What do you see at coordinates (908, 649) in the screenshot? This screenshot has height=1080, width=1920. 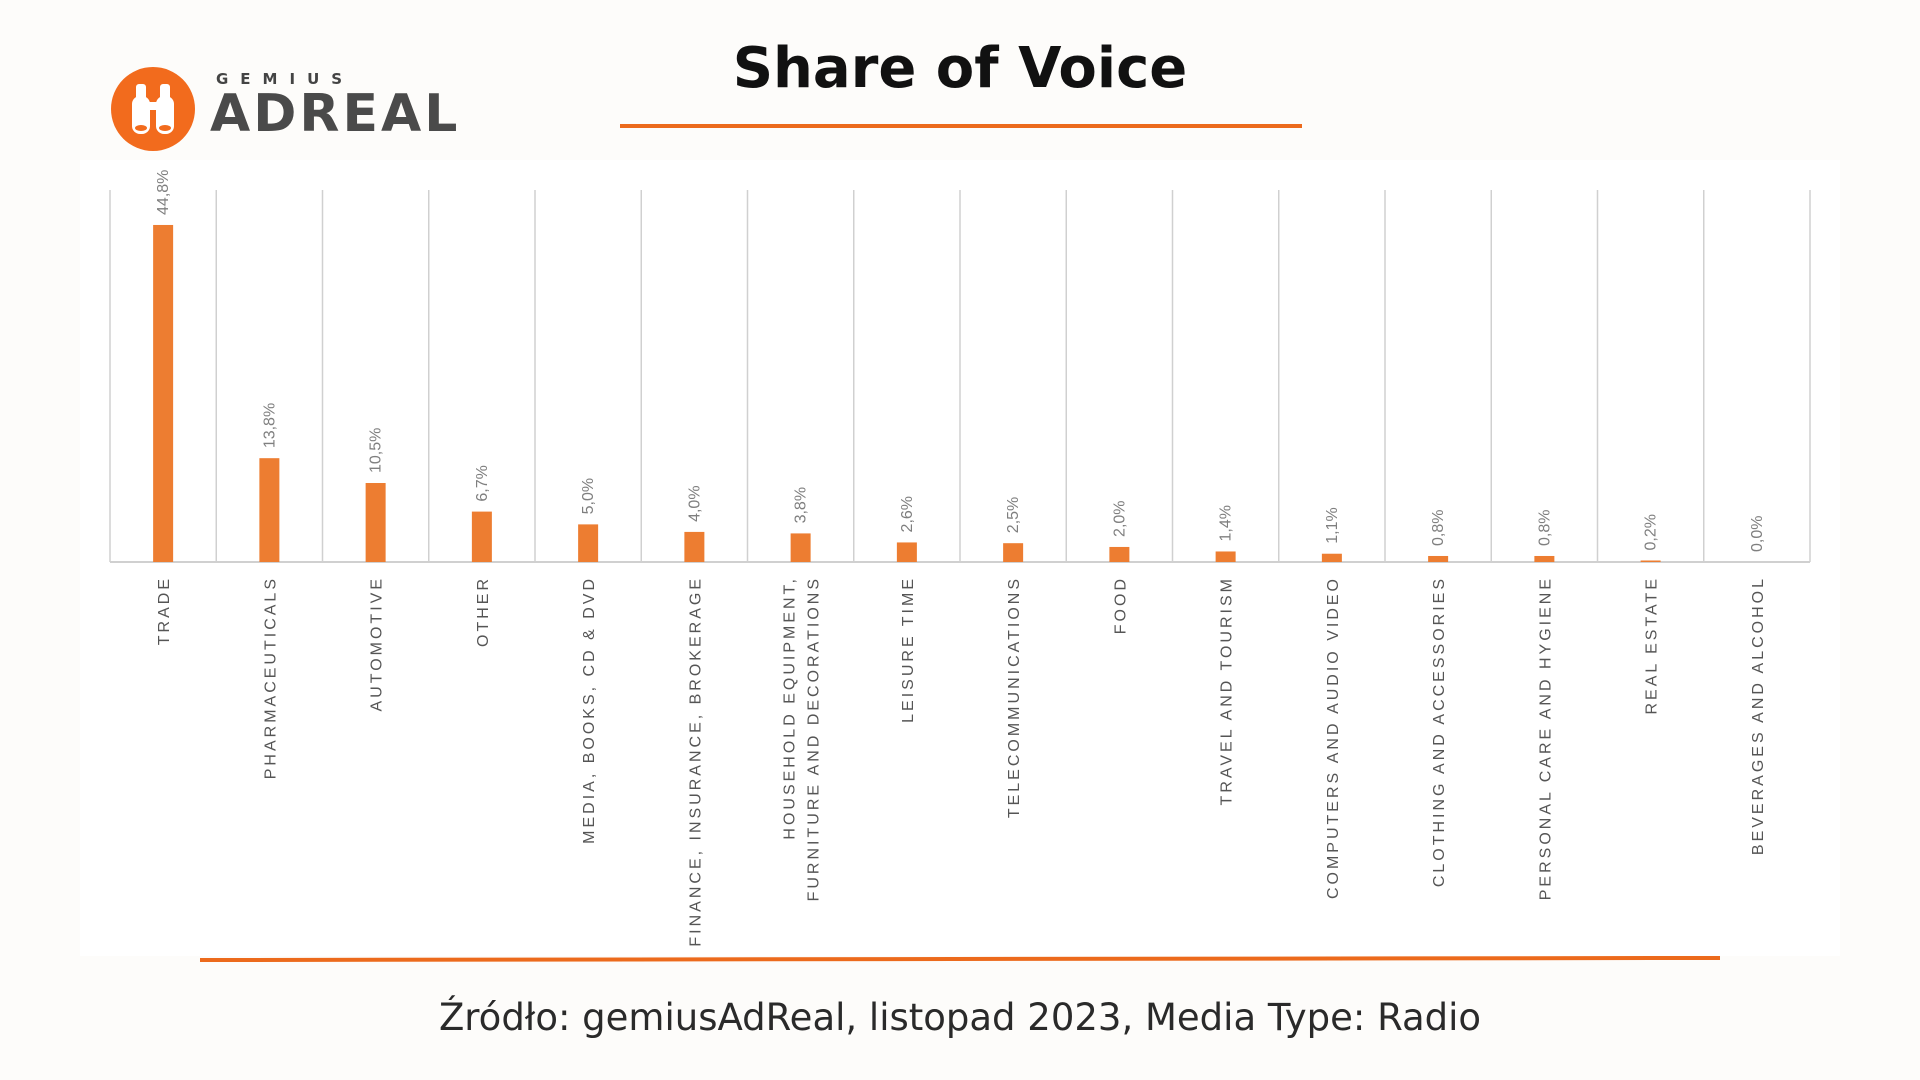 I see `category-label: LEISURE TIME` at bounding box center [908, 649].